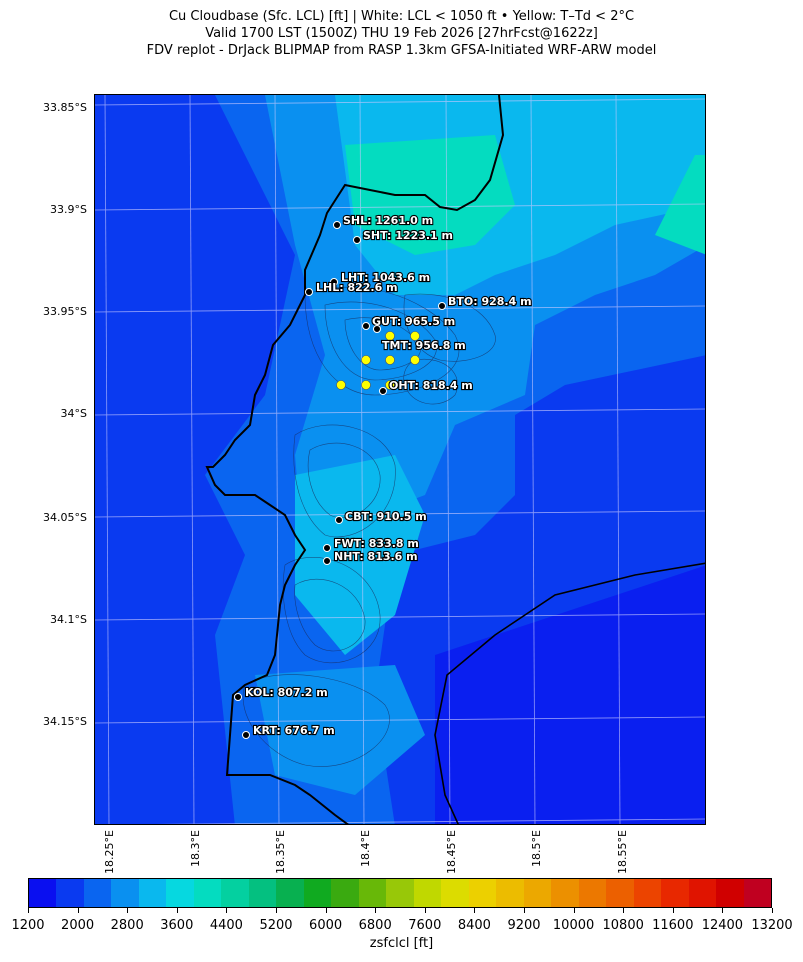  What do you see at coordinates (238, 697) in the screenshot?
I see `station-marker-kol` at bounding box center [238, 697].